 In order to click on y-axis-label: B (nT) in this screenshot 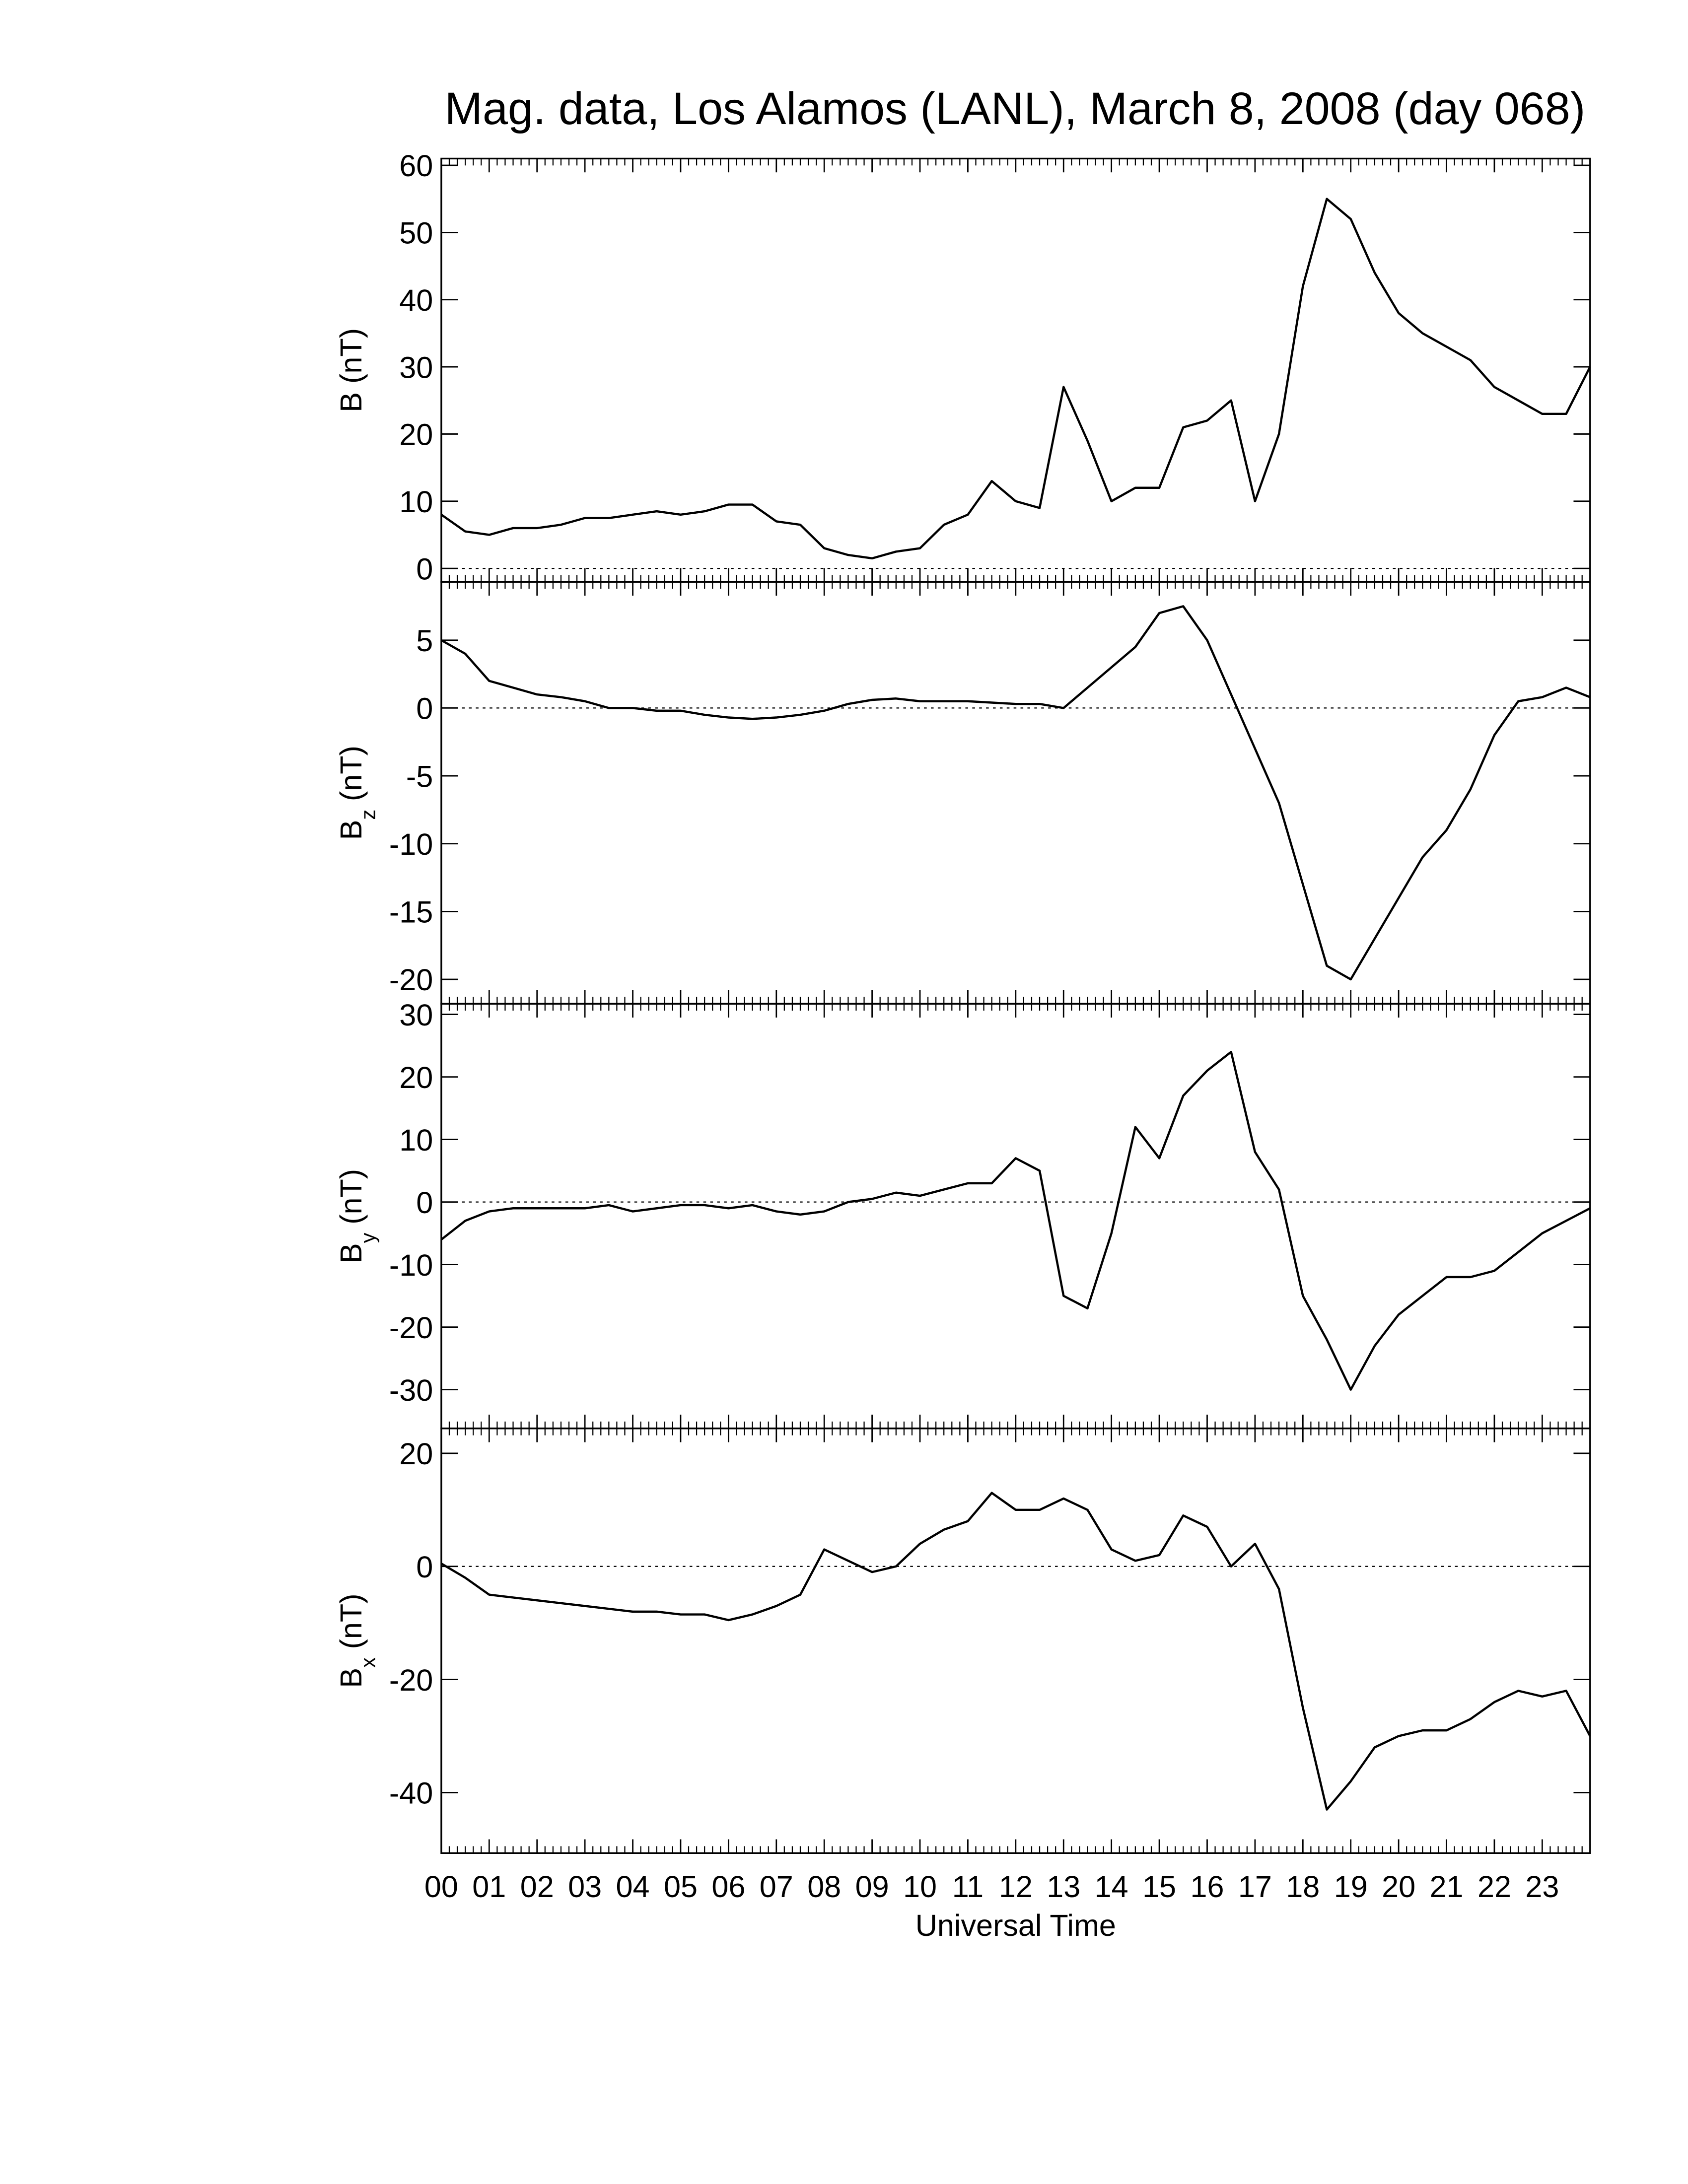, I will do `click(351, 370)`.